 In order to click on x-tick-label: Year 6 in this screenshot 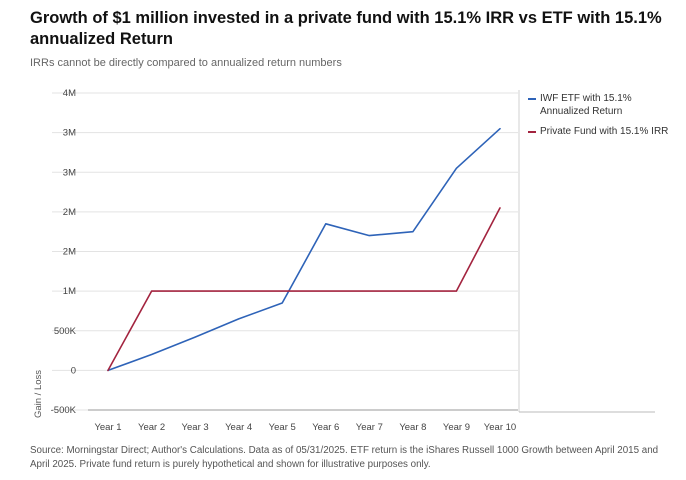, I will do `click(325, 427)`.